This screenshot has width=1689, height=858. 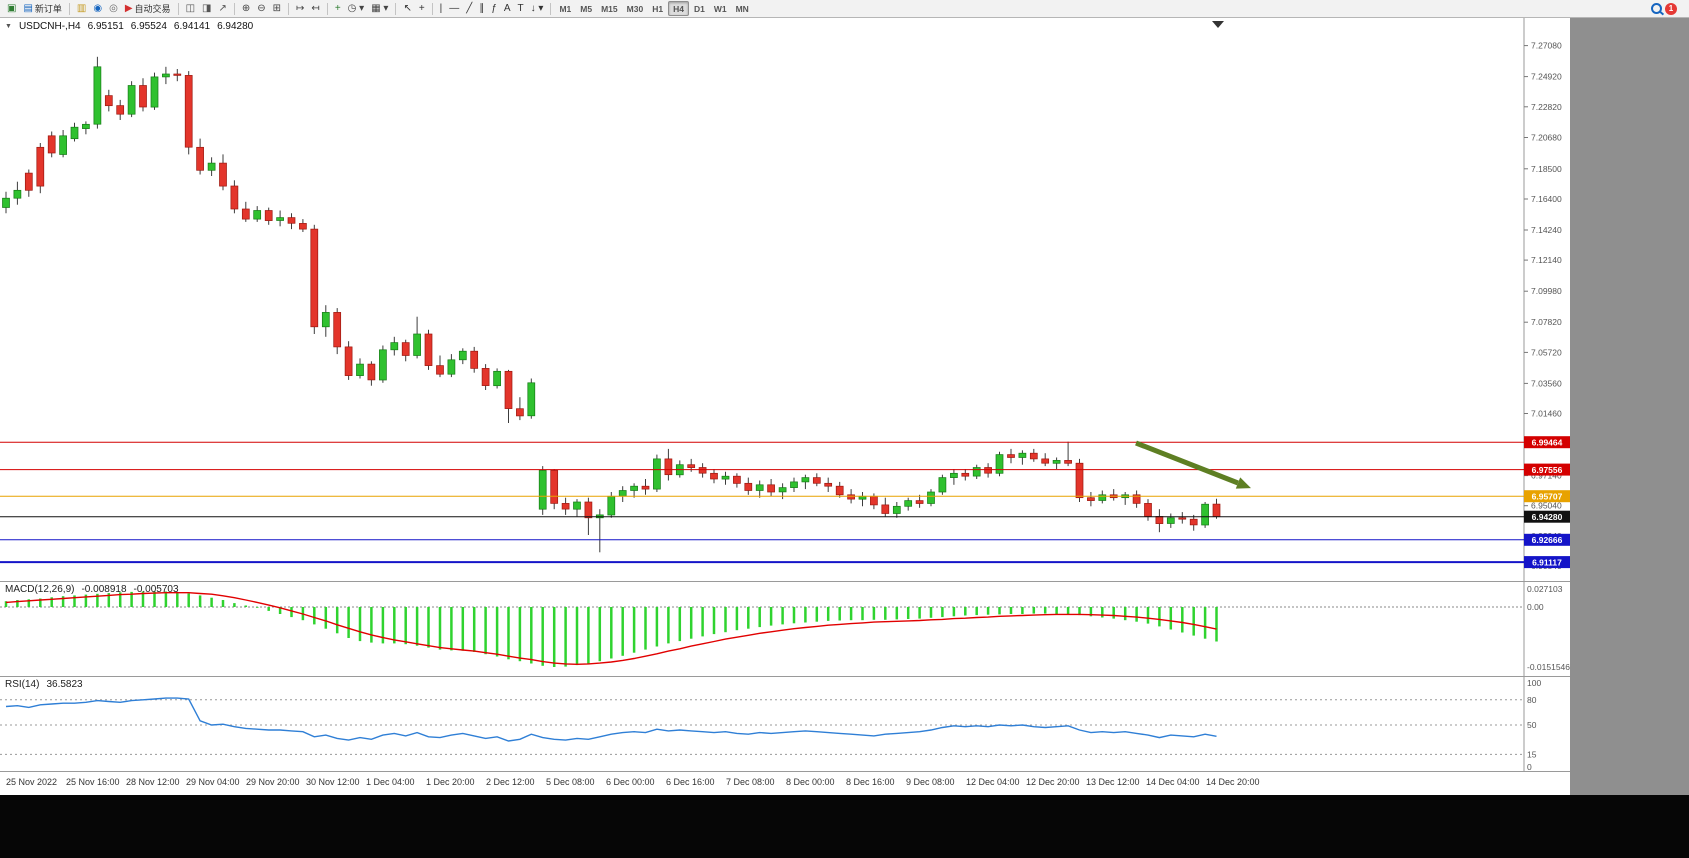 I want to click on timeframe-m5-button: M5, so click(x=586, y=8).